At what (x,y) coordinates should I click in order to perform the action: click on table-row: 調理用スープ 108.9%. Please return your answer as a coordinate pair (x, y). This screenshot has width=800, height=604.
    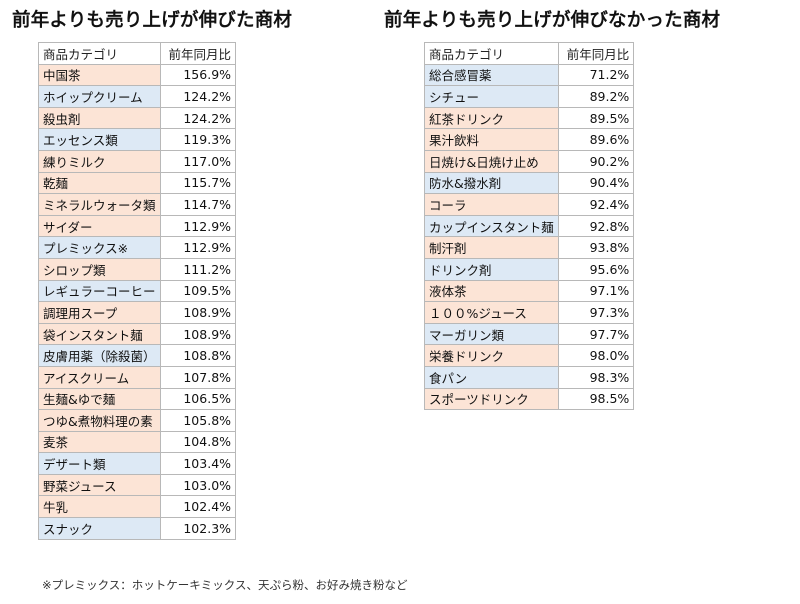
    Looking at the image, I should click on (137, 312).